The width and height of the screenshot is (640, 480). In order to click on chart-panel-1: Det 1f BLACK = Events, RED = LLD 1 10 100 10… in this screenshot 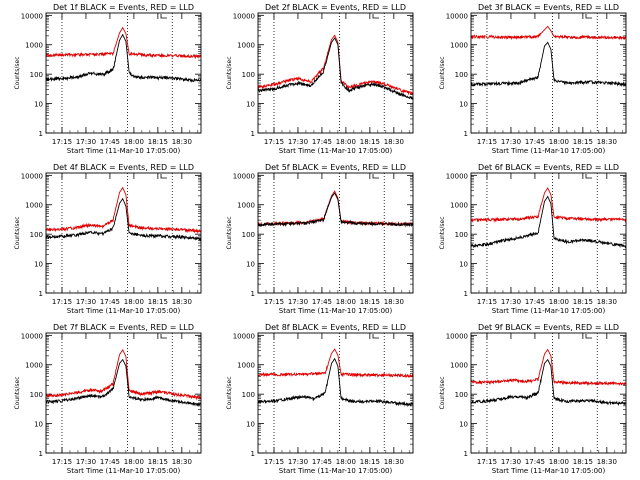, I will do `click(108, 79)`.